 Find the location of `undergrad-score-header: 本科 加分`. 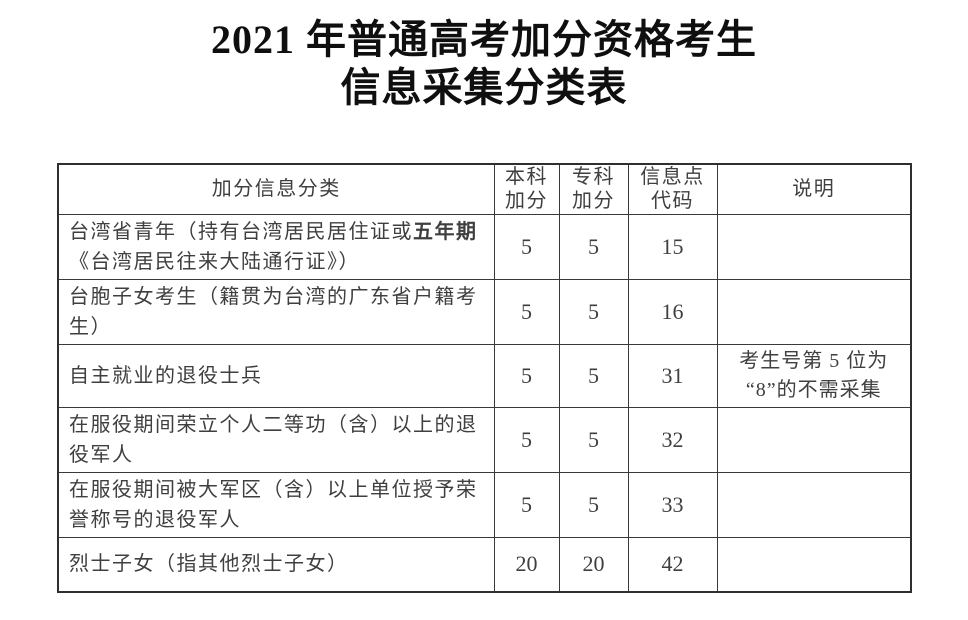

undergrad-score-header: 本科 加分 is located at coordinates (526, 189).